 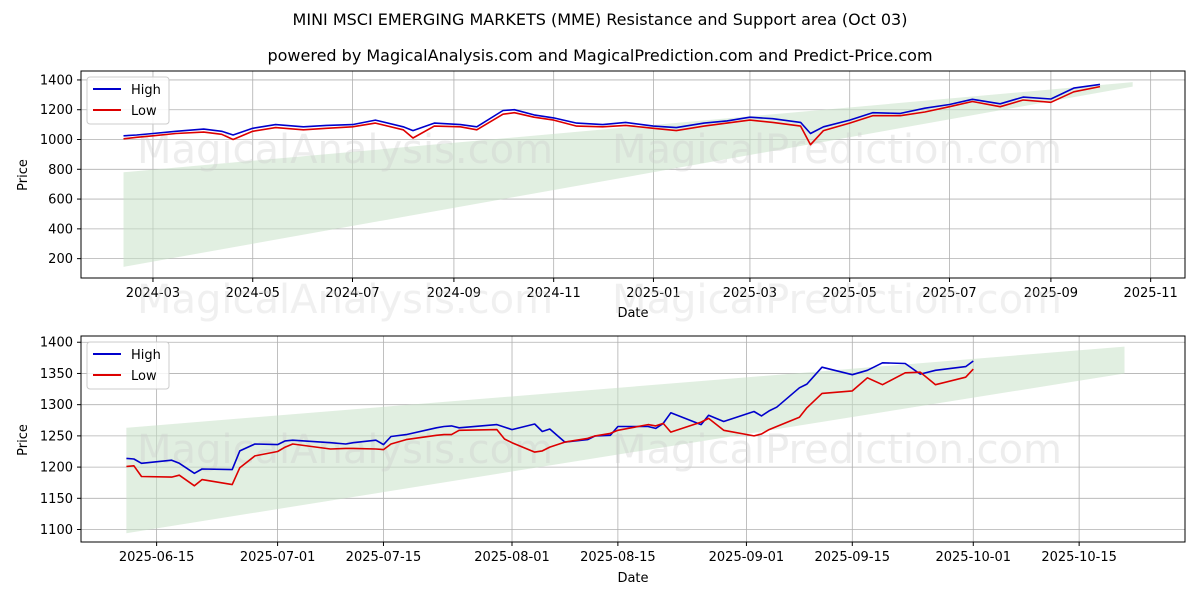 I want to click on bottom-watermark-1: MagicalAnalysis.com, so click(x=345, y=450).